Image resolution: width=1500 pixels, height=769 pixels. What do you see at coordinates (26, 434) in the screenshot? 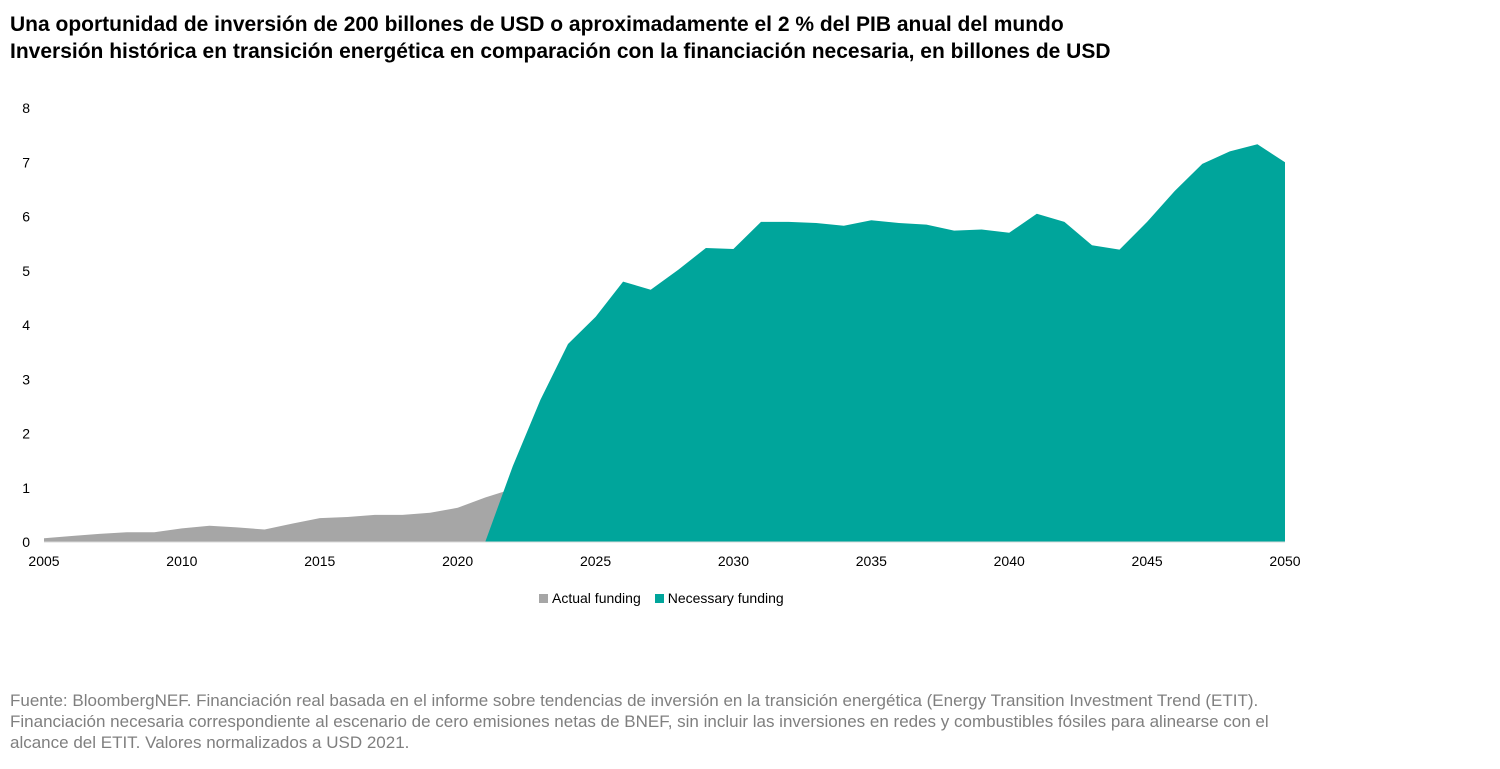
I see `y-tick-label: 2` at bounding box center [26, 434].